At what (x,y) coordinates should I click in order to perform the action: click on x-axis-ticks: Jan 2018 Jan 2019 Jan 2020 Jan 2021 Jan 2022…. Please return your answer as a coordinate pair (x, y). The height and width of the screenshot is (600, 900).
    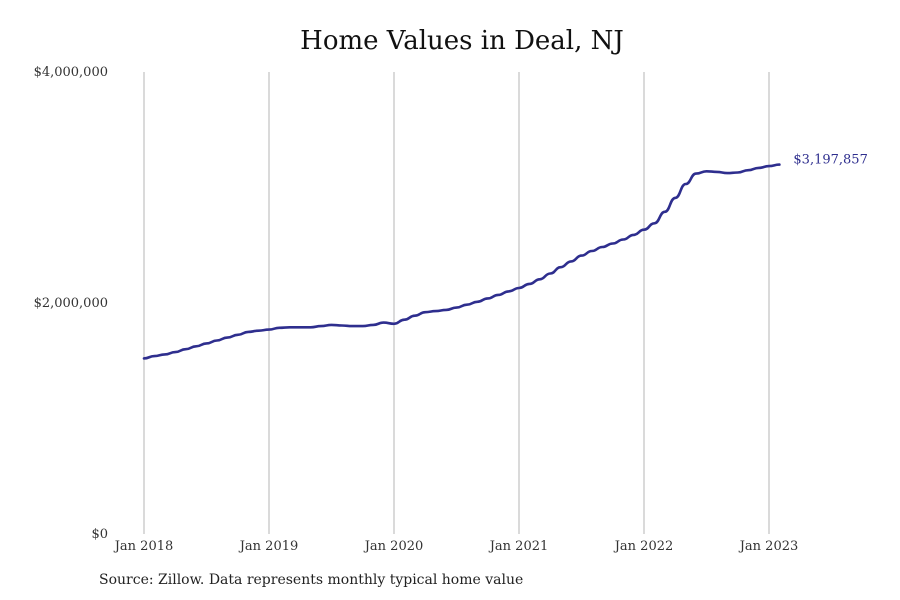
    Looking at the image, I should click on (456, 546).